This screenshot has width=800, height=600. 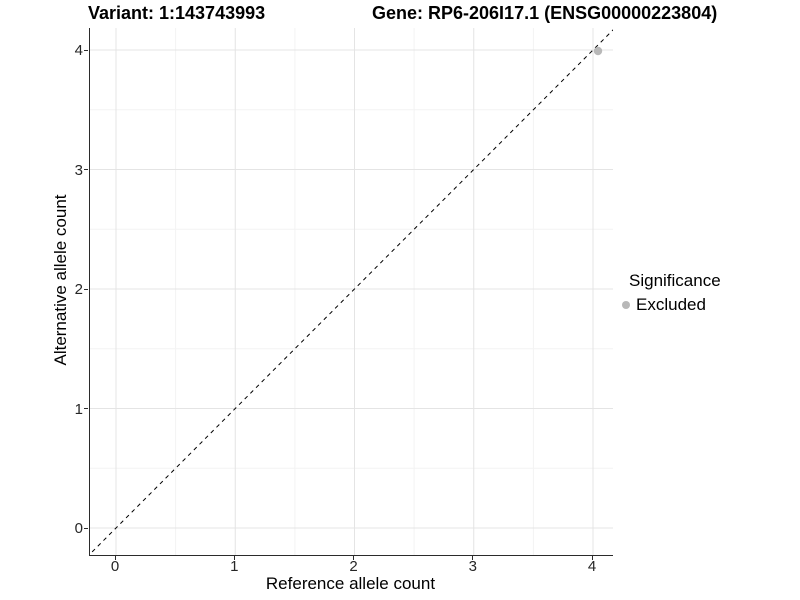 I want to click on legend-item-label: Excluded, so click(x=671, y=304).